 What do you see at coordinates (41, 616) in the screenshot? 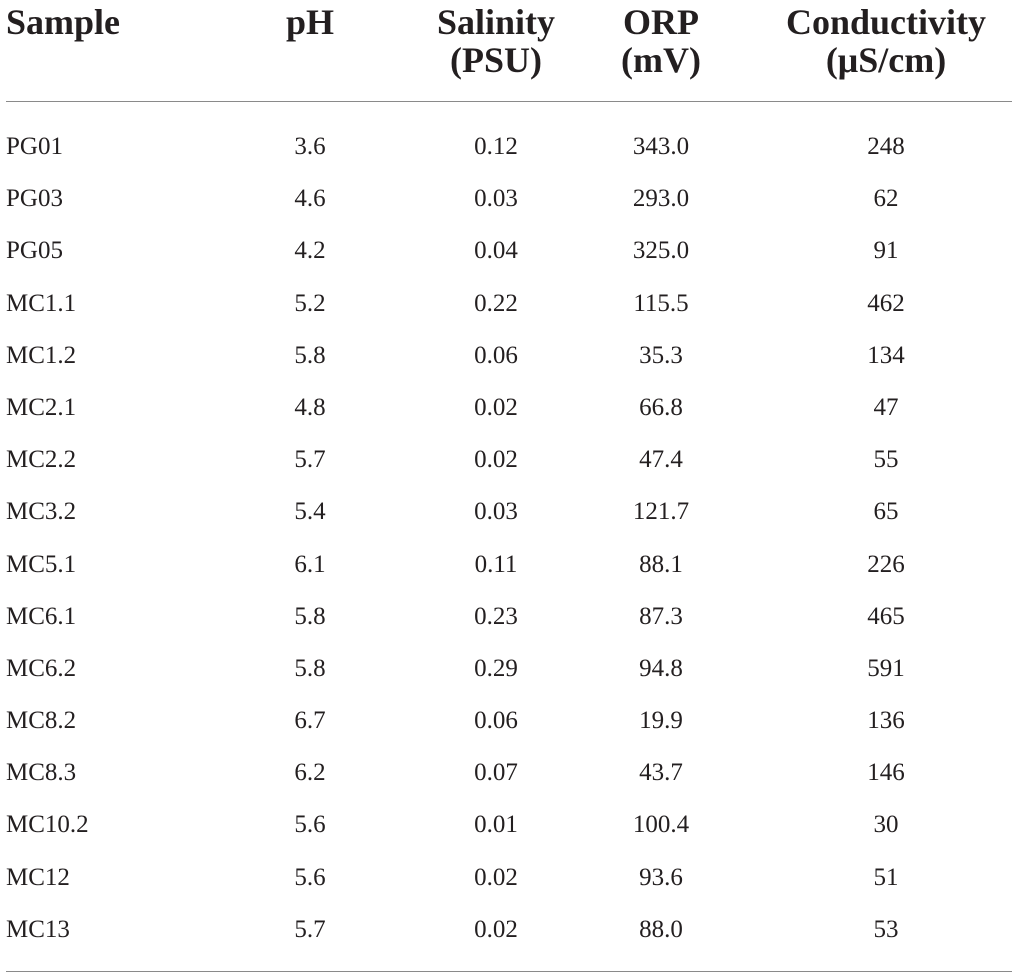
I see `sample-cell: MC6.1` at bounding box center [41, 616].